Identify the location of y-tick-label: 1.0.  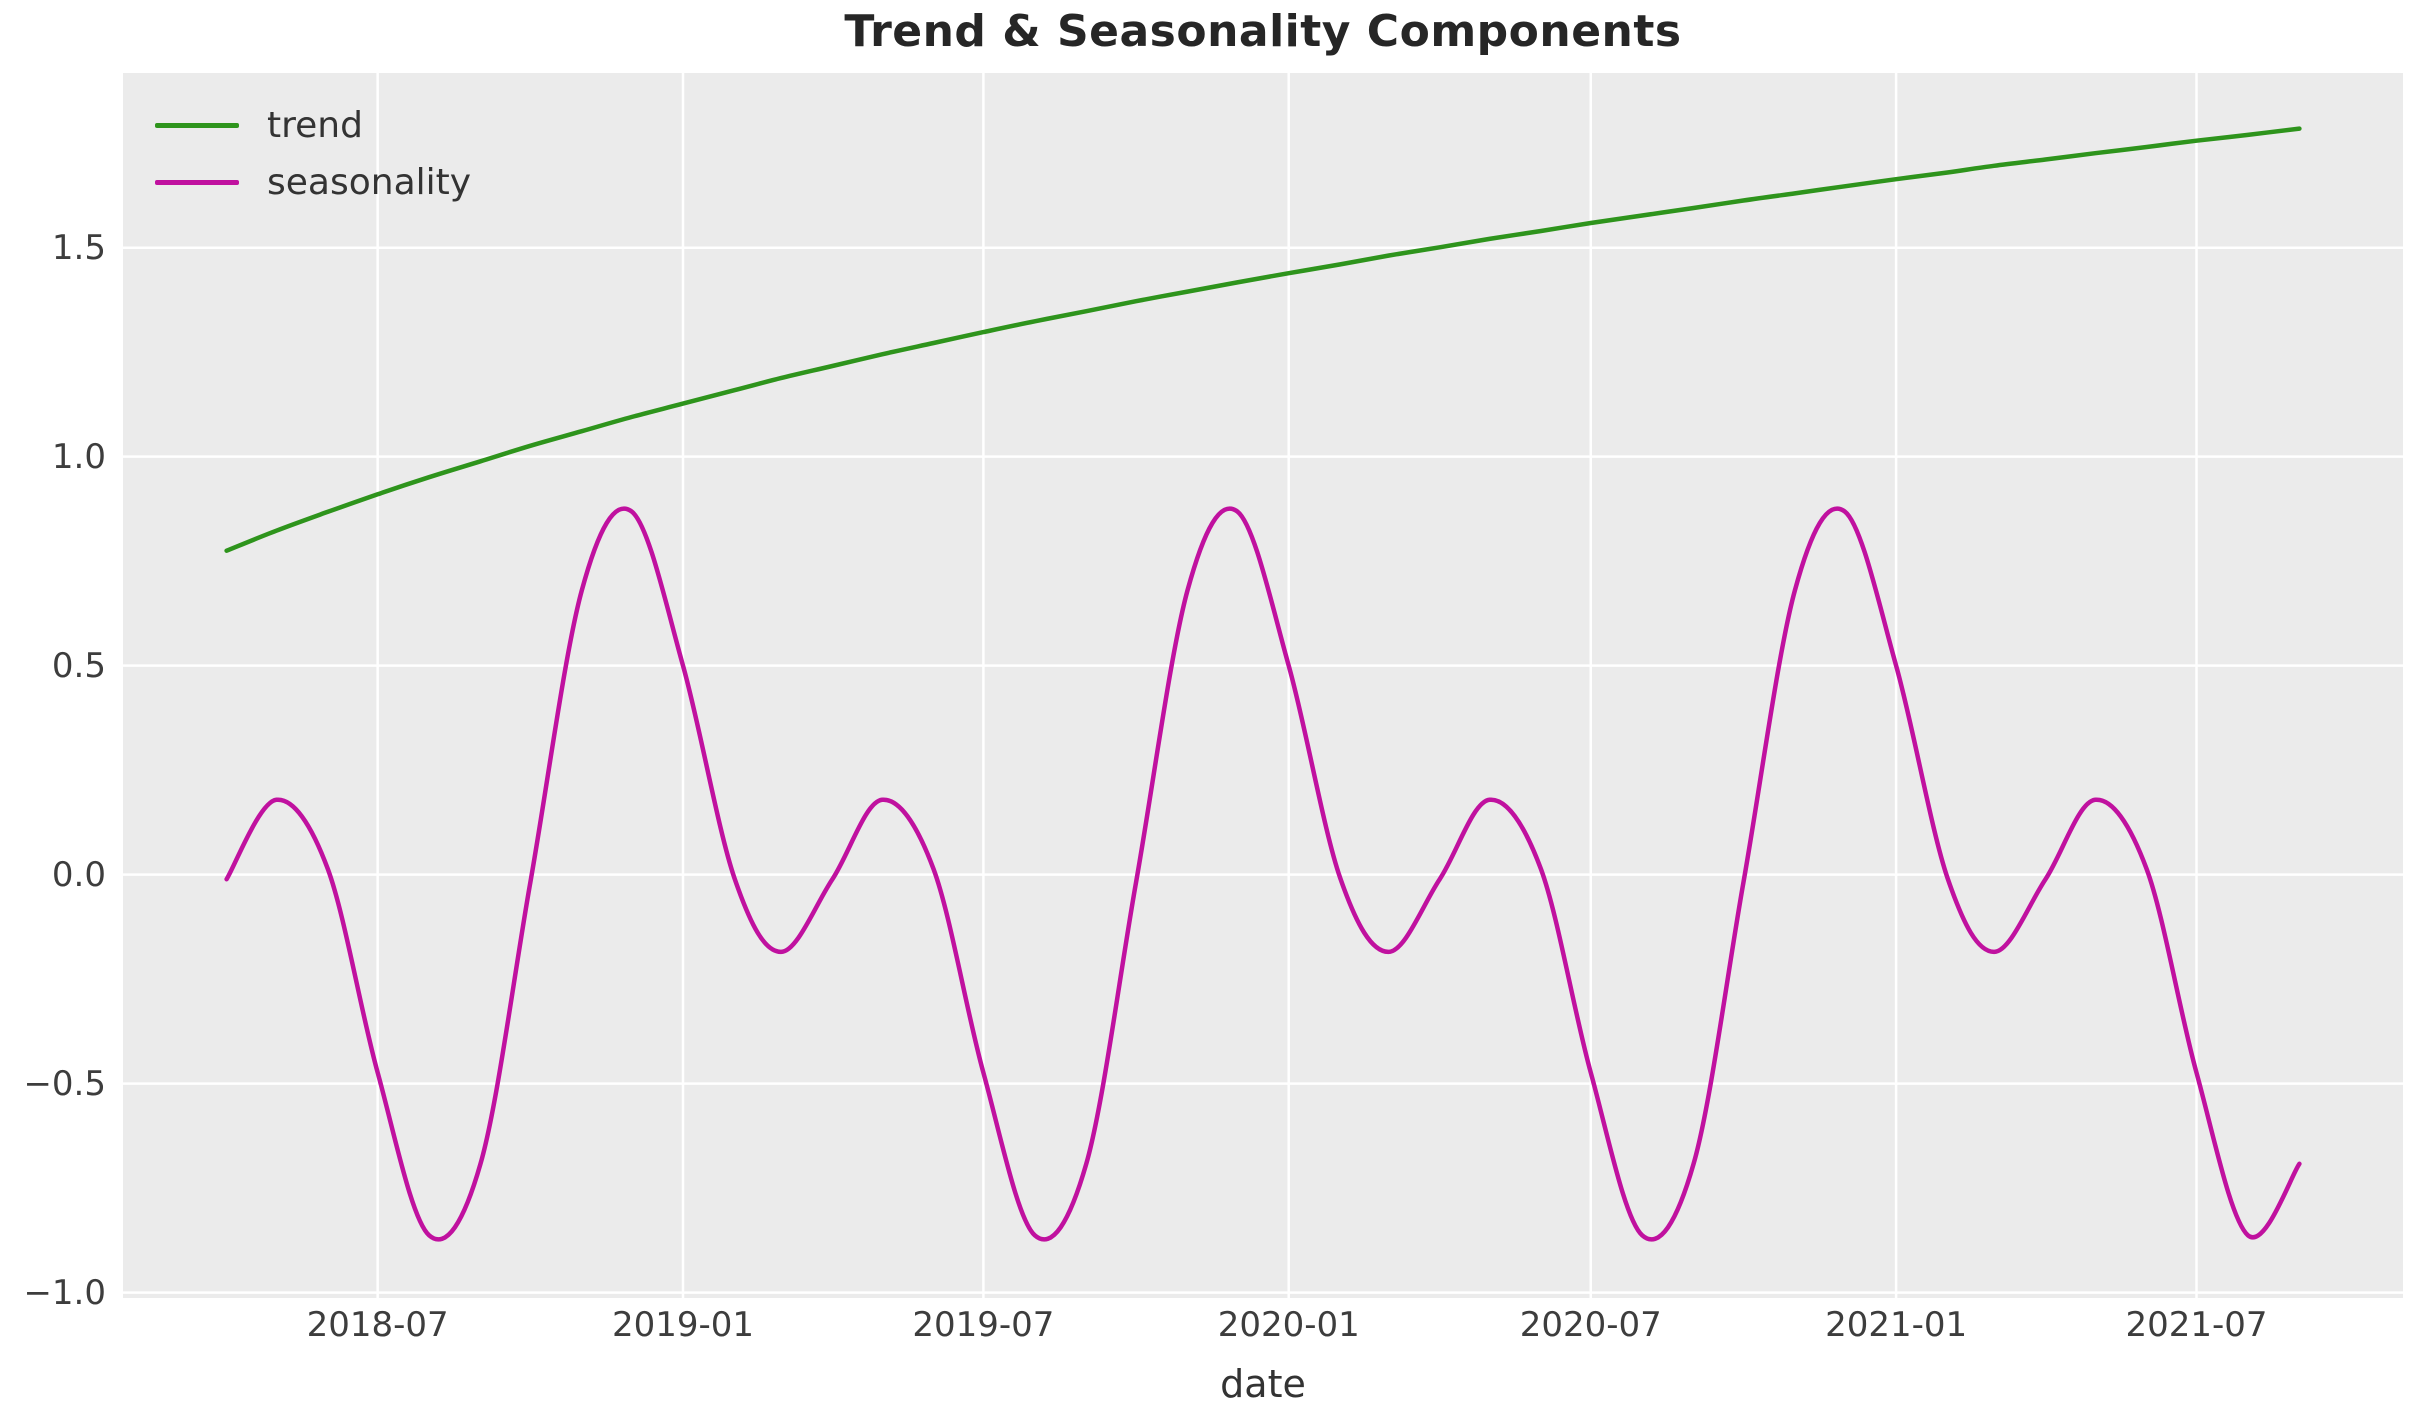
(78, 456).